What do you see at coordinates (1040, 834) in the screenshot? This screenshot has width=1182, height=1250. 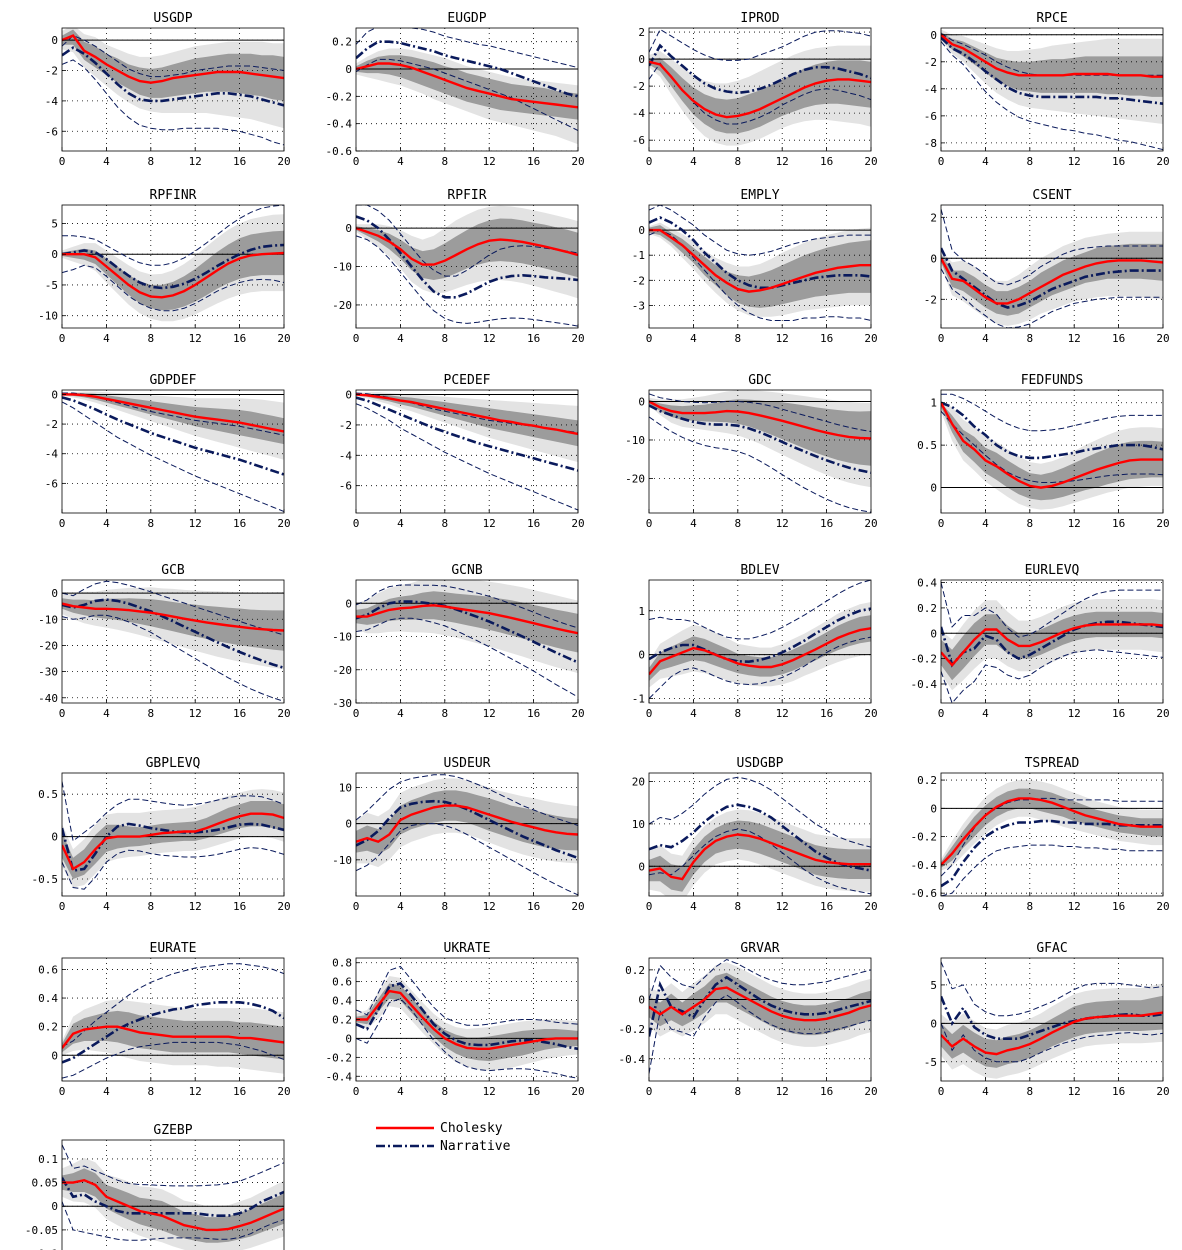 I see `panel-tspread: 0 4 8 12 16 20 0.2 0 -0.2 -0.4 -0.6 TSPREAD` at bounding box center [1040, 834].